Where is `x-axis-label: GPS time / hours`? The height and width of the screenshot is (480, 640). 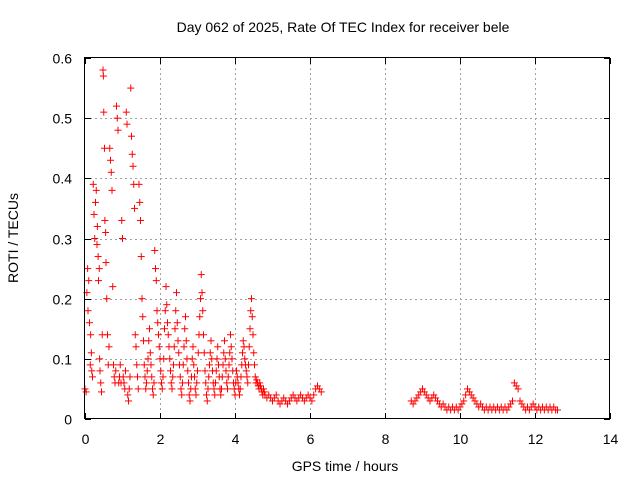
x-axis-label: GPS time / hours is located at coordinates (345, 466).